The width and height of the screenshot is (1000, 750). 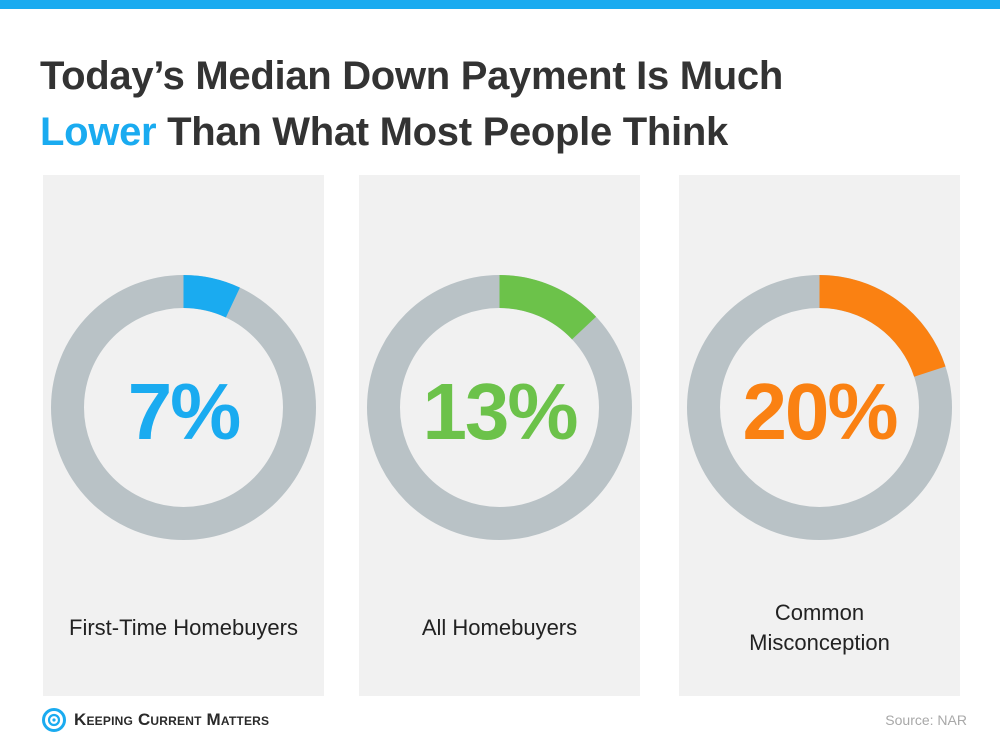 I want to click on top-accent-bar, so click(x=500, y=4).